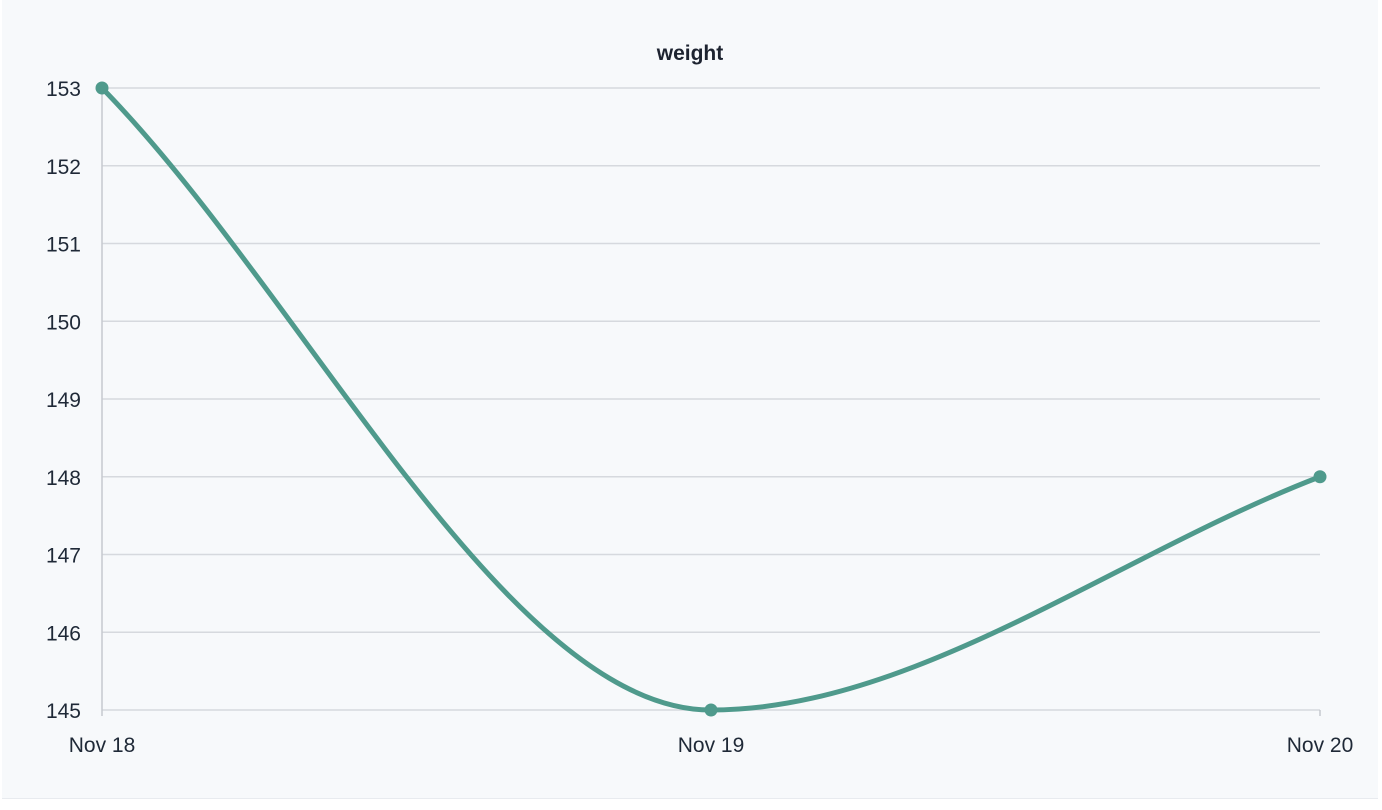 The image size is (1382, 810). I want to click on y-tick-label: 150, so click(63, 322).